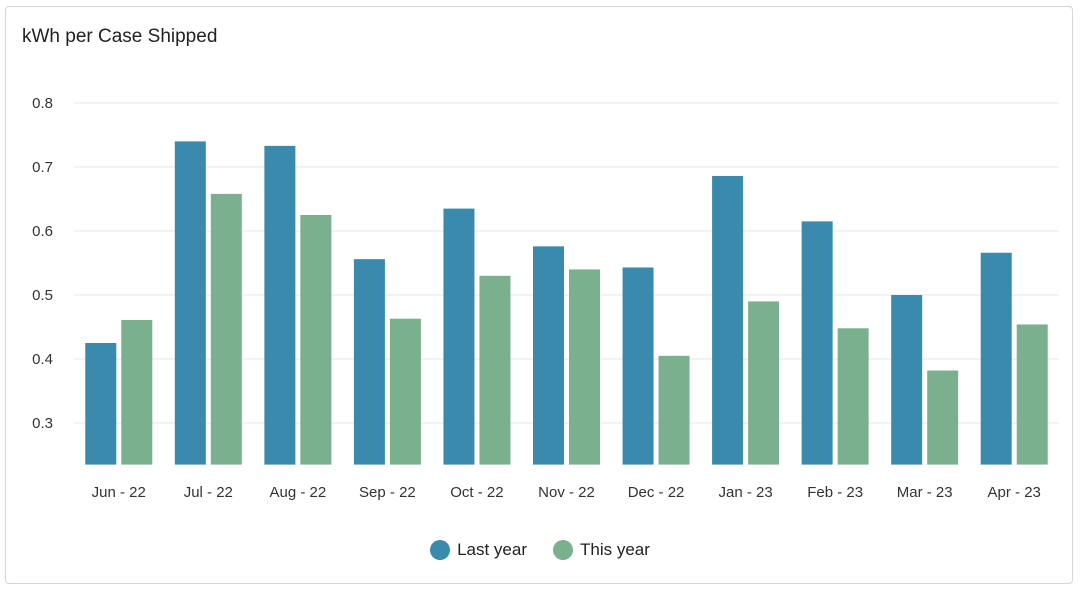 Image resolution: width=1082 pixels, height=591 pixels. I want to click on y-tick-label: 0.4, so click(42, 359).